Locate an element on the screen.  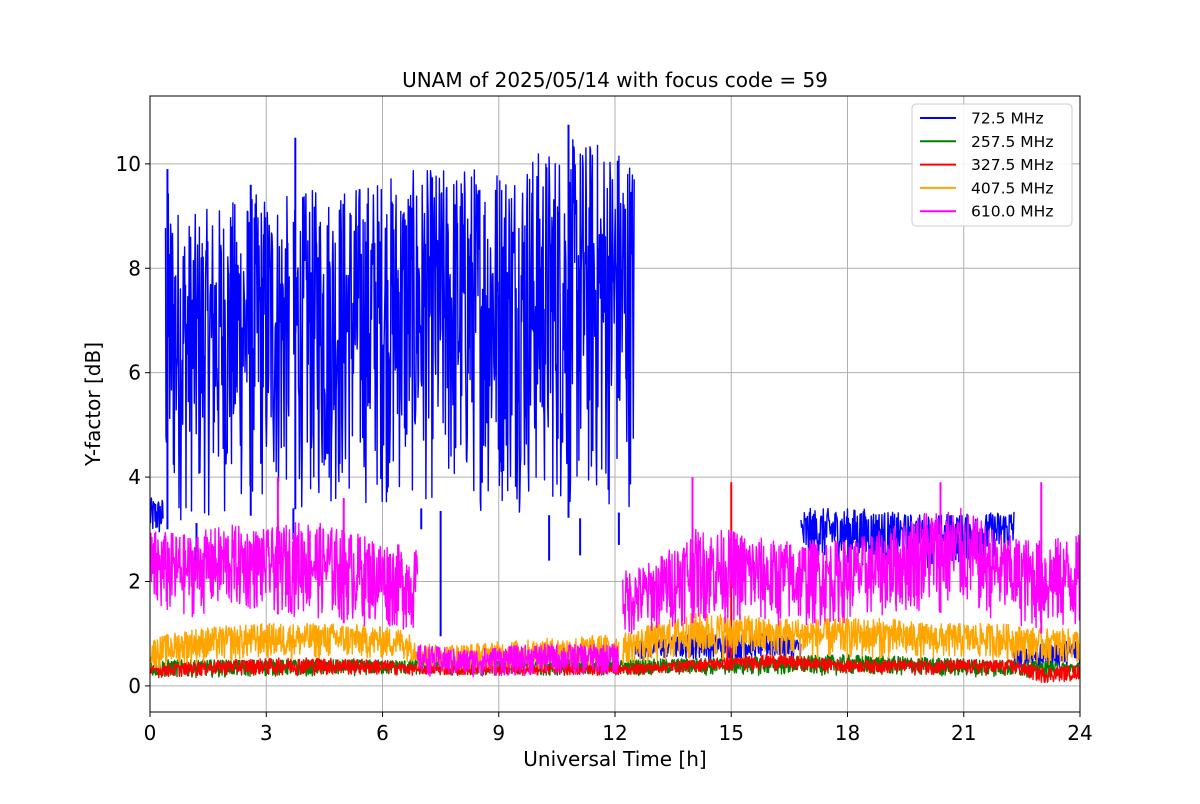
x-tick-label: 24 is located at coordinates (1079, 733).